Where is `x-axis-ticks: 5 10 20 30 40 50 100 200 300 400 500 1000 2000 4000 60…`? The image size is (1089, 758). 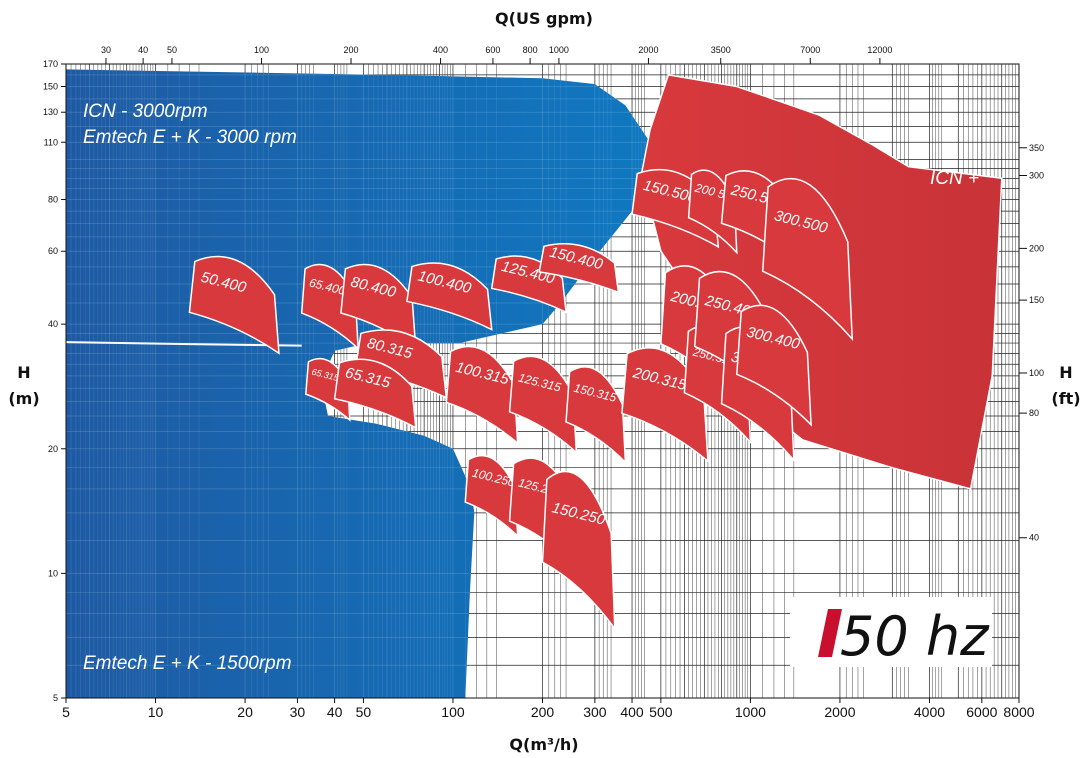 x-axis-ticks: 5 10 20 30 40 50 100 200 300 400 500 1000 2000 4000 60… is located at coordinates (548, 709).